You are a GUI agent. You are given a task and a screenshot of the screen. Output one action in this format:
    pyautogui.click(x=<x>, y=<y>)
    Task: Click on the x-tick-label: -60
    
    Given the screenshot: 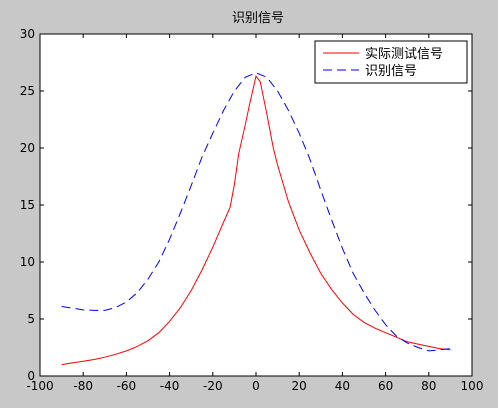 What is the action you would take?
    pyautogui.click(x=127, y=386)
    